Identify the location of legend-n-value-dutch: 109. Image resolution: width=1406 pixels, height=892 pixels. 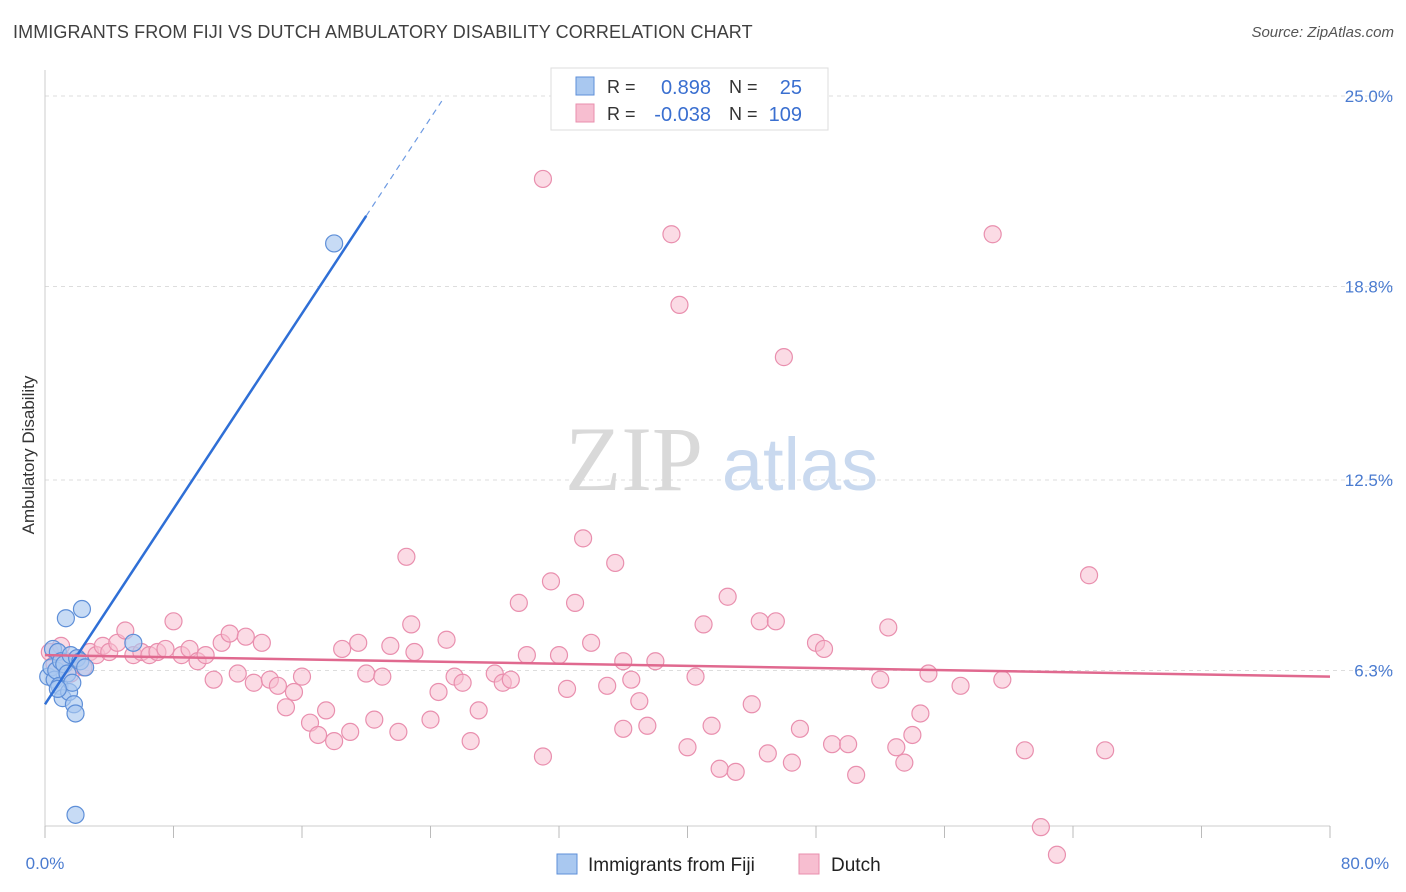
(785, 115).